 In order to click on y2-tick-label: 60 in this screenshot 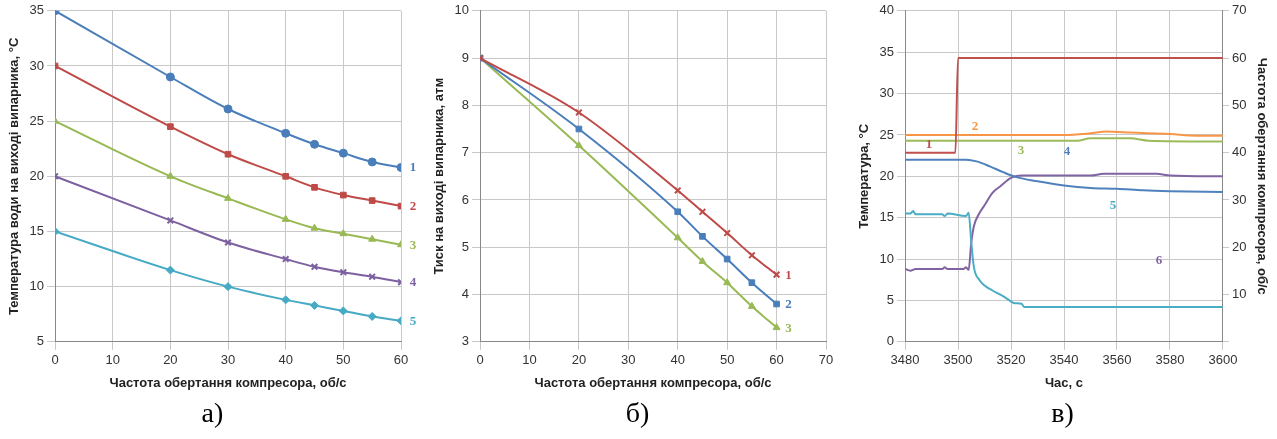, I will do `click(1238, 57)`.